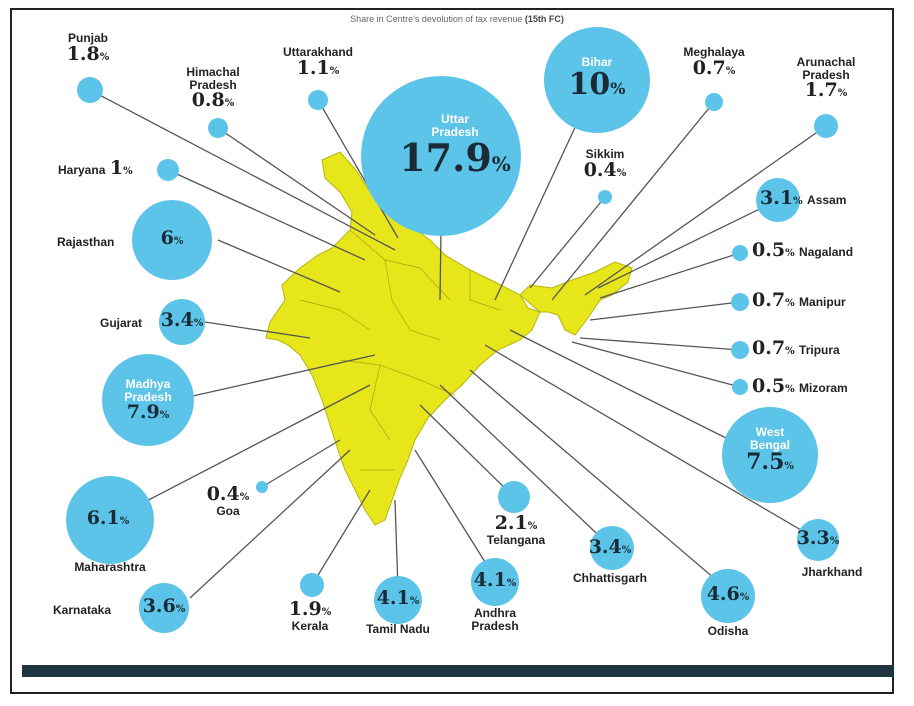 This screenshot has width=914, height=706. I want to click on label-gujarat-name: Gujarat, so click(121, 323).